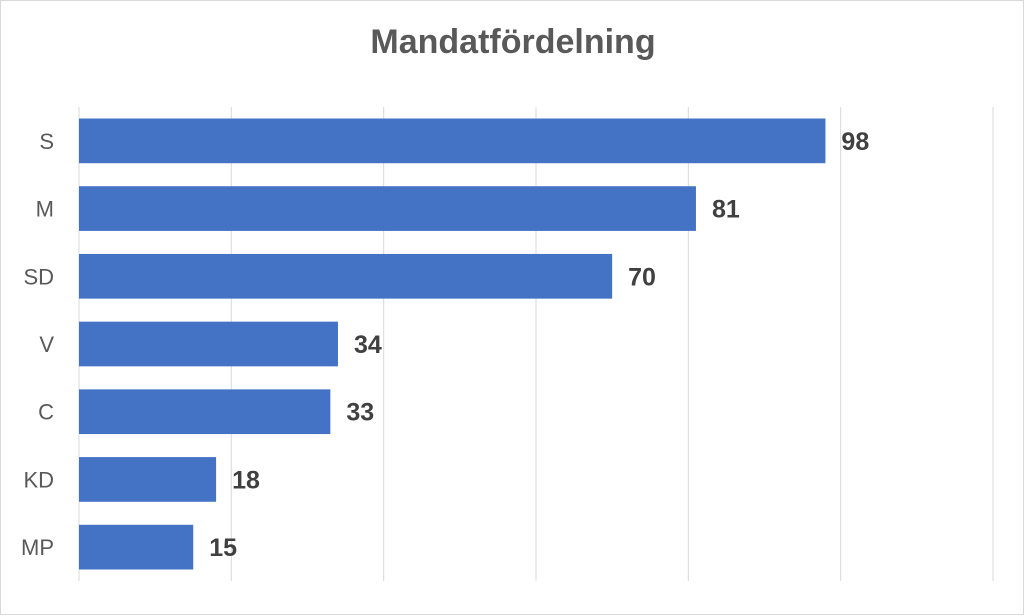  Describe the element at coordinates (46, 141) in the screenshot. I see `category-label: S` at that location.